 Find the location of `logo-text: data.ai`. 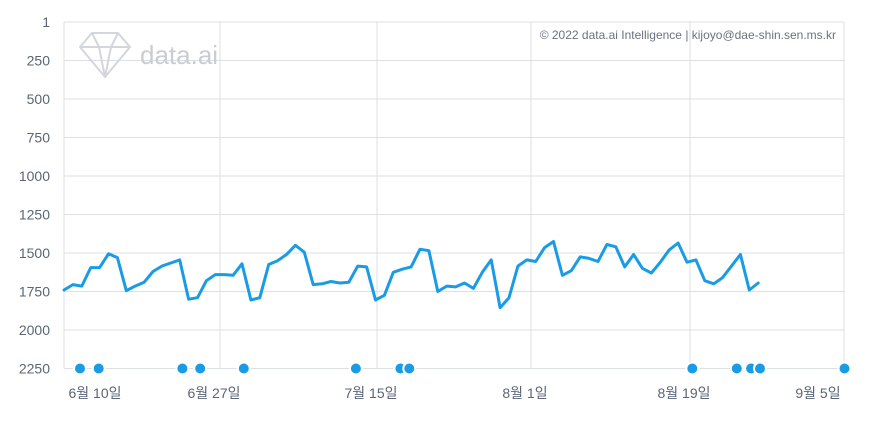

logo-text: data.ai is located at coordinates (179, 55).